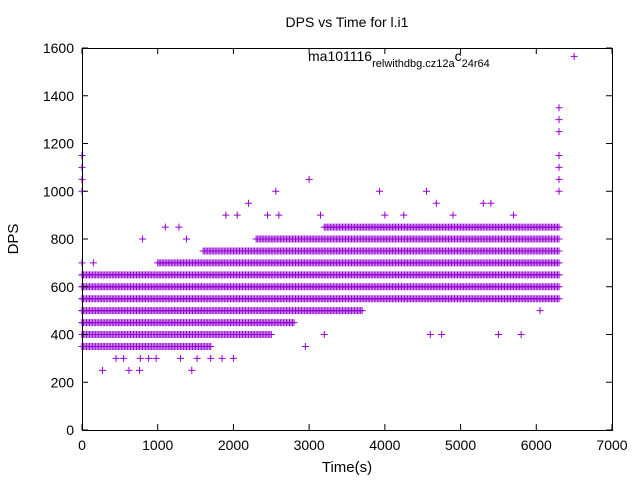 This screenshot has height=480, width=640. What do you see at coordinates (347, 467) in the screenshot?
I see `x-axis-label: Time(s)` at bounding box center [347, 467].